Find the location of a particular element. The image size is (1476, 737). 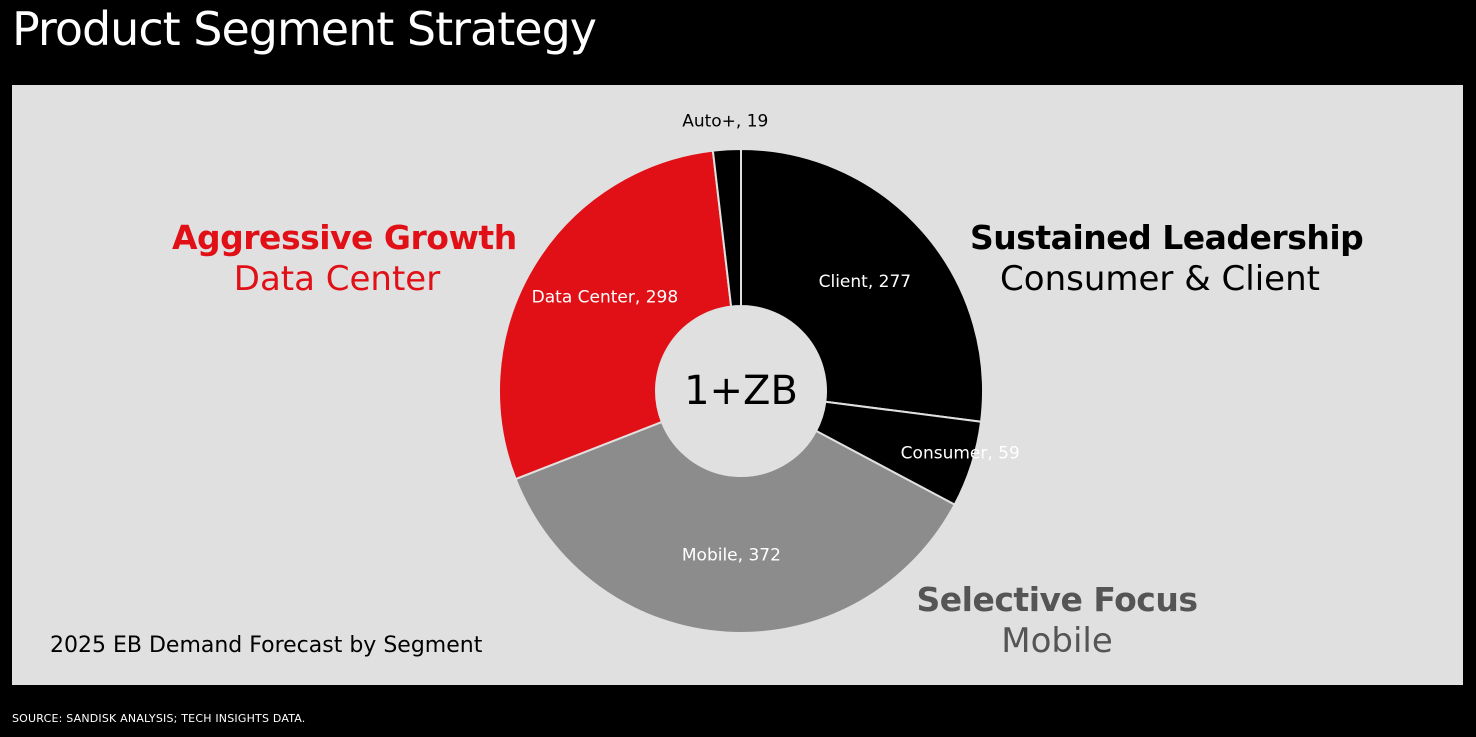

slice-client is located at coordinates (862, 285).